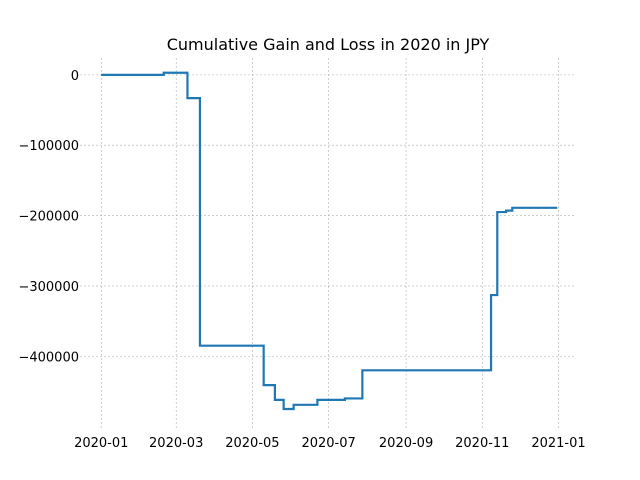  I want to click on chart-title: Cumulative Gain and Loss in 2020 in JPY, so click(328, 44).